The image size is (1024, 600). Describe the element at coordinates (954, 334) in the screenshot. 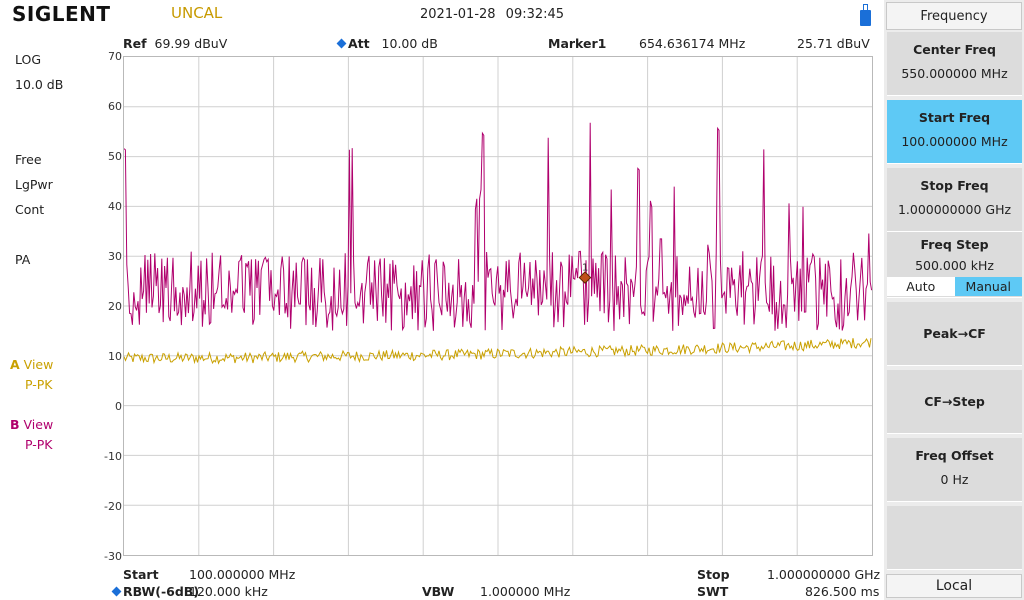

I see `peak-to-cf-button: Peak→CF` at that location.